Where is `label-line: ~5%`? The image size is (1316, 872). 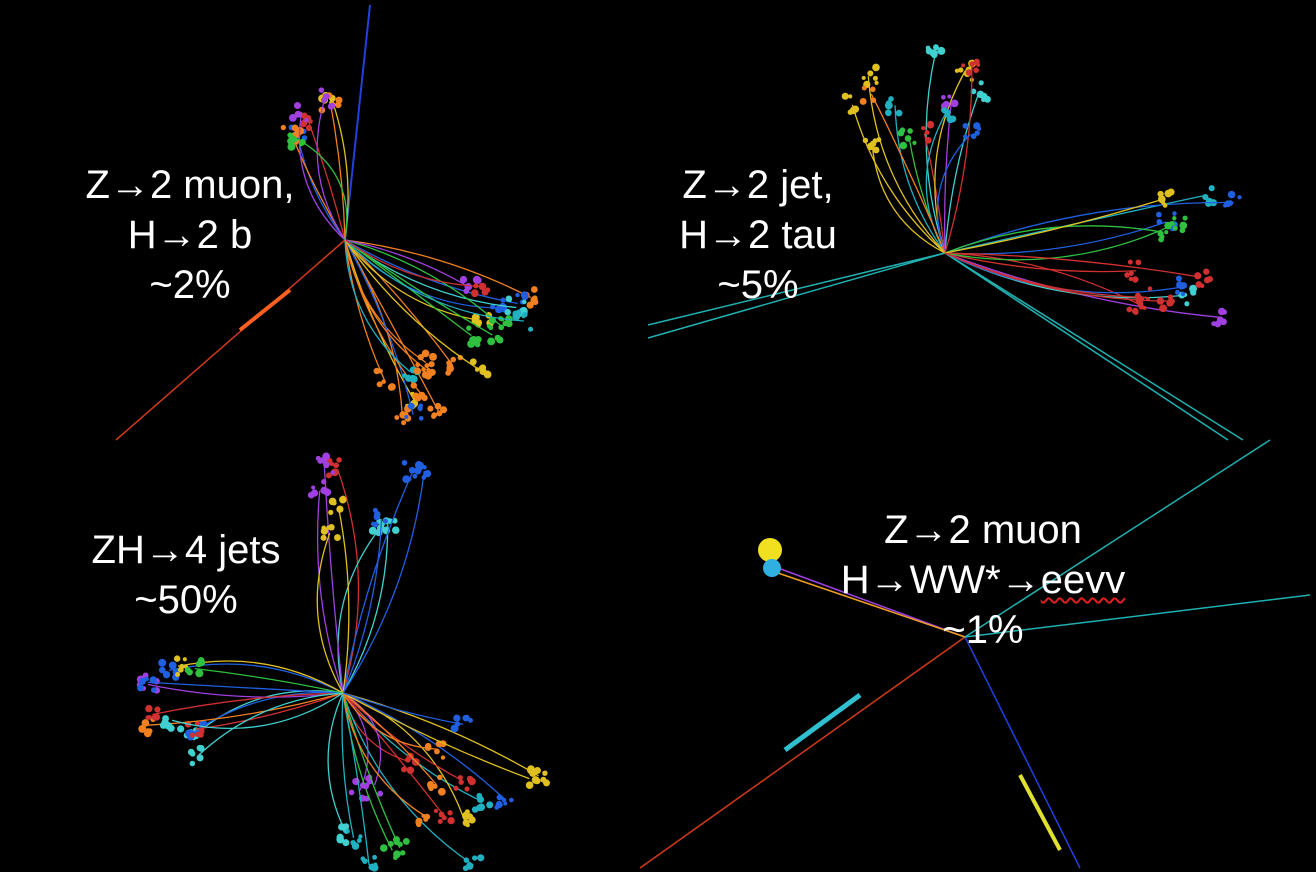 label-line: ~5% is located at coordinates (758, 285).